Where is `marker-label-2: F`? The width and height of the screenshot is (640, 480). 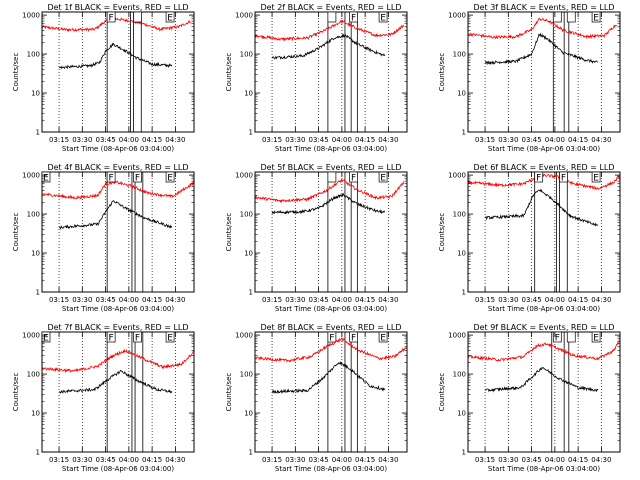
marker-label-2: F is located at coordinates (137, 339).